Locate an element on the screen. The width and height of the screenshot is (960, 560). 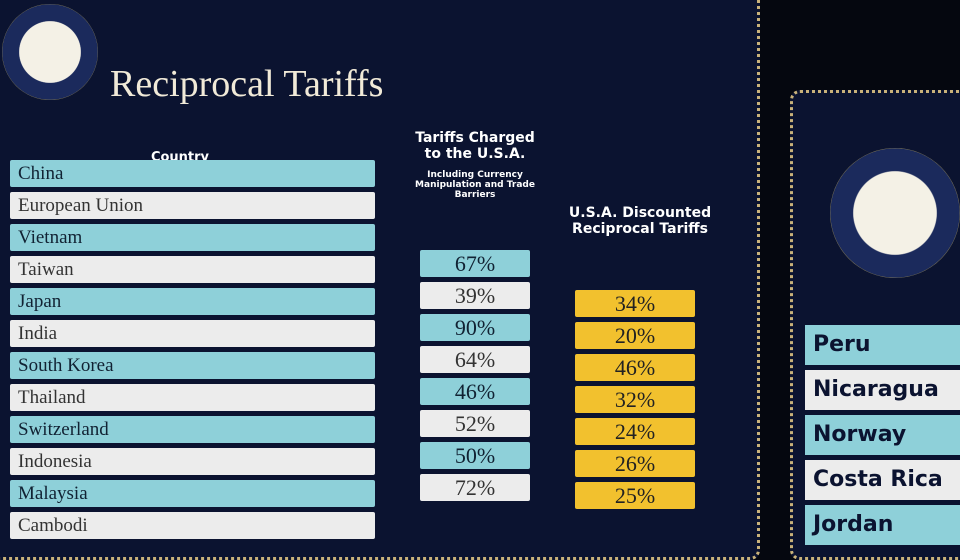
column-header: U.S.A. Discounted Reciprocal Tariffs is located at coordinates (640, 221).